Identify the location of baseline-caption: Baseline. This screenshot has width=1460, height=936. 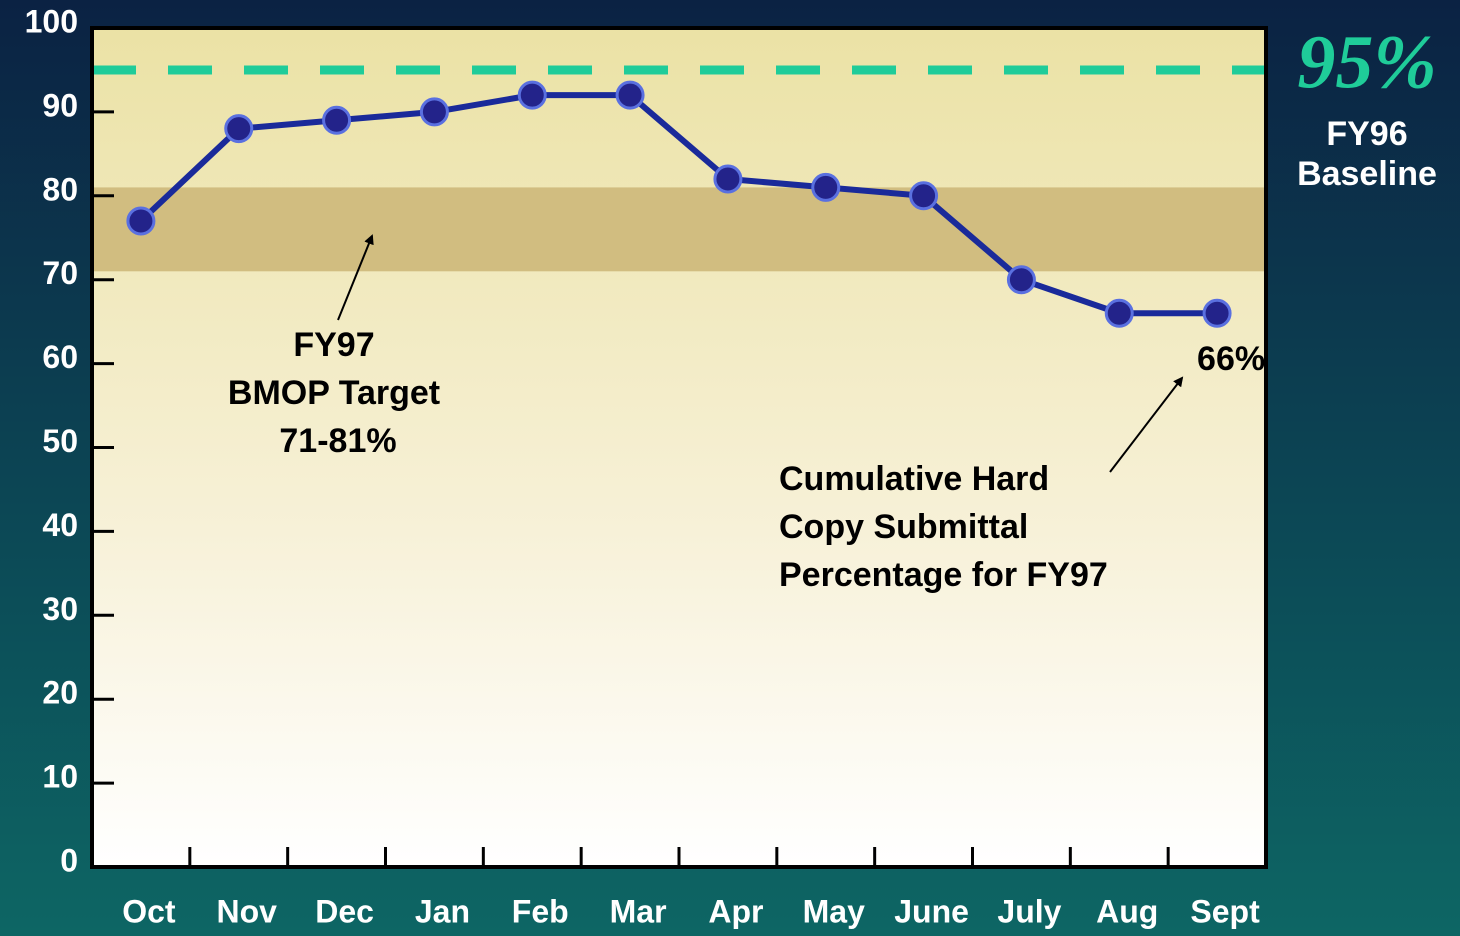
(1367, 174).